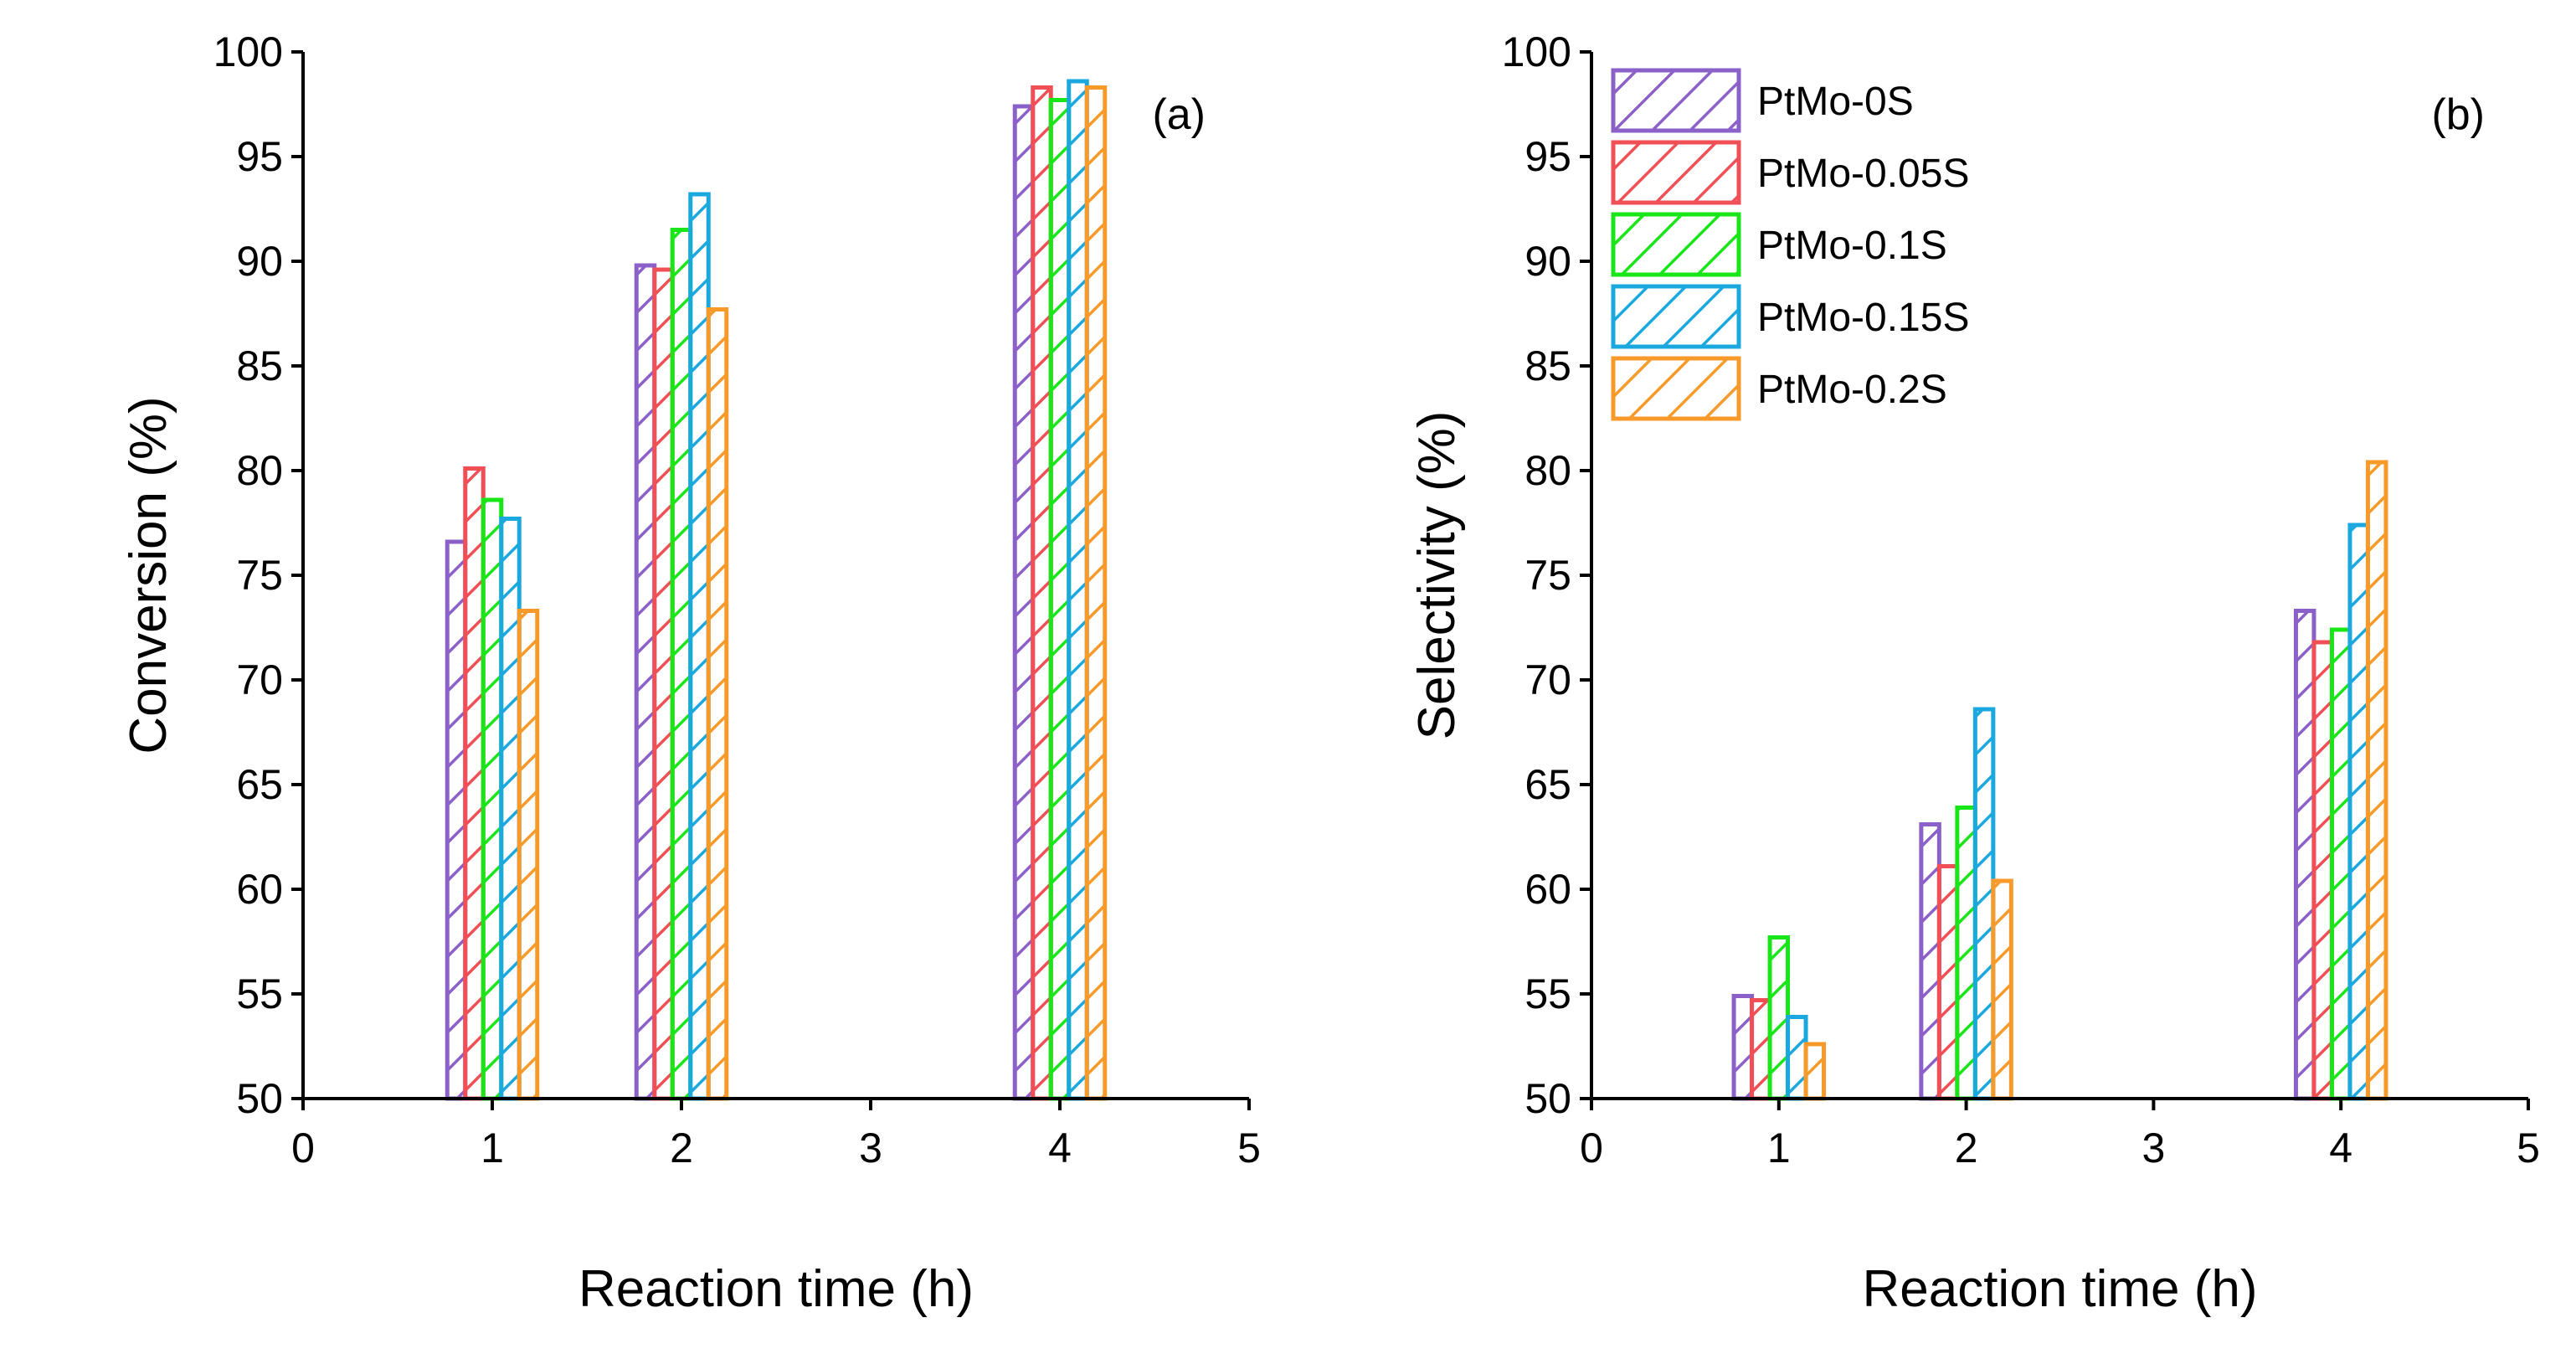 The height and width of the screenshot is (1359, 2576). Describe the element at coordinates (2458, 115) in the screenshot. I see `panel-label: (b)` at that location.